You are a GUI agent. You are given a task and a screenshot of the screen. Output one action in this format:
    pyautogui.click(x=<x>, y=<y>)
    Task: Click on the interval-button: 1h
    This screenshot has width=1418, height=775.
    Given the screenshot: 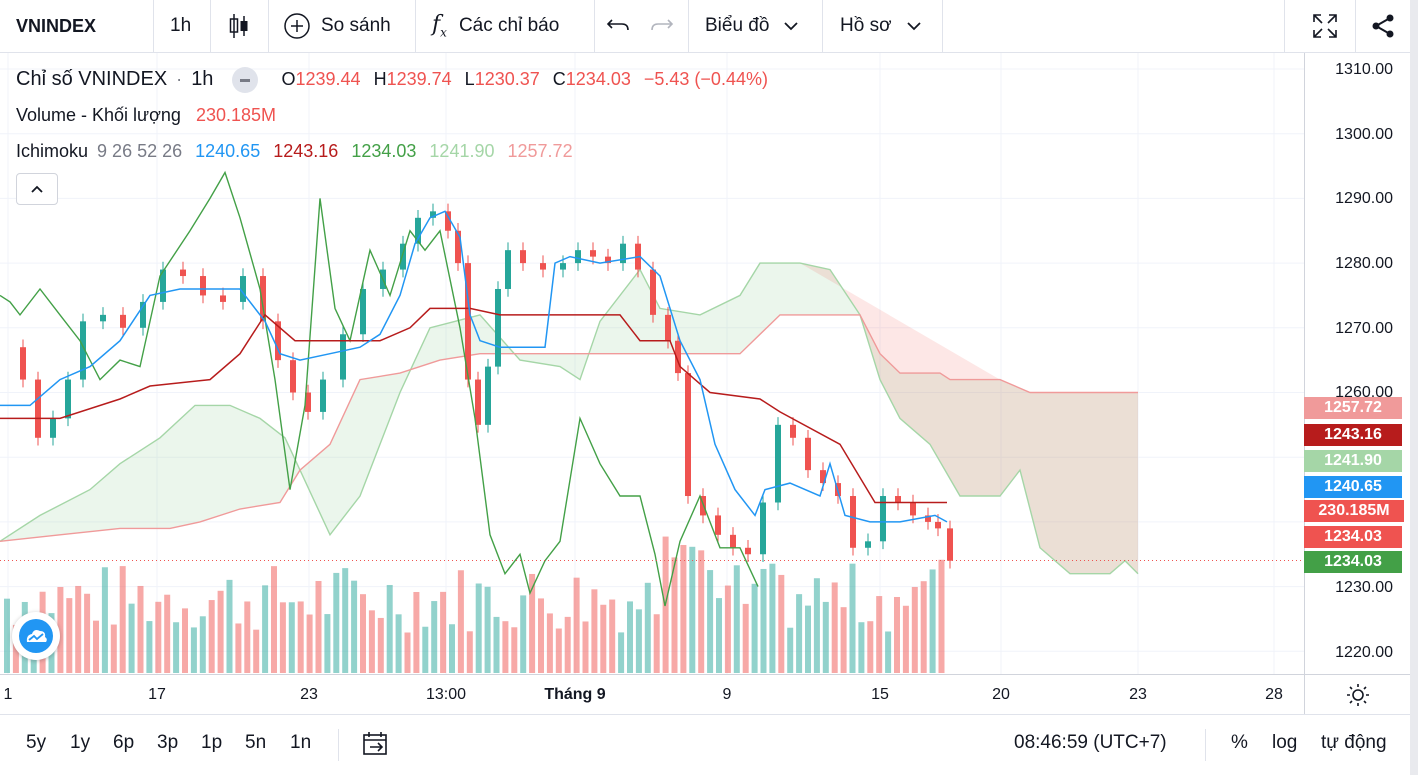 What is the action you would take?
    pyautogui.click(x=181, y=25)
    